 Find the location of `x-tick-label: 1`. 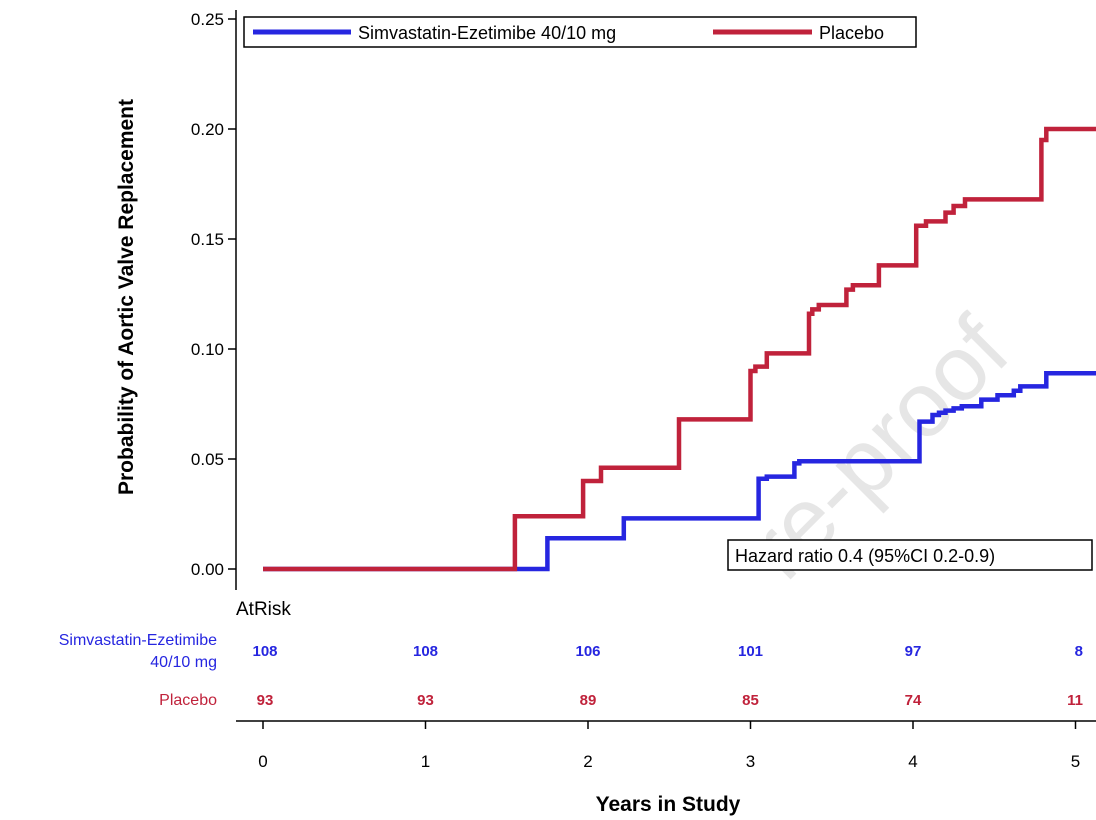

x-tick-label: 1 is located at coordinates (425, 761).